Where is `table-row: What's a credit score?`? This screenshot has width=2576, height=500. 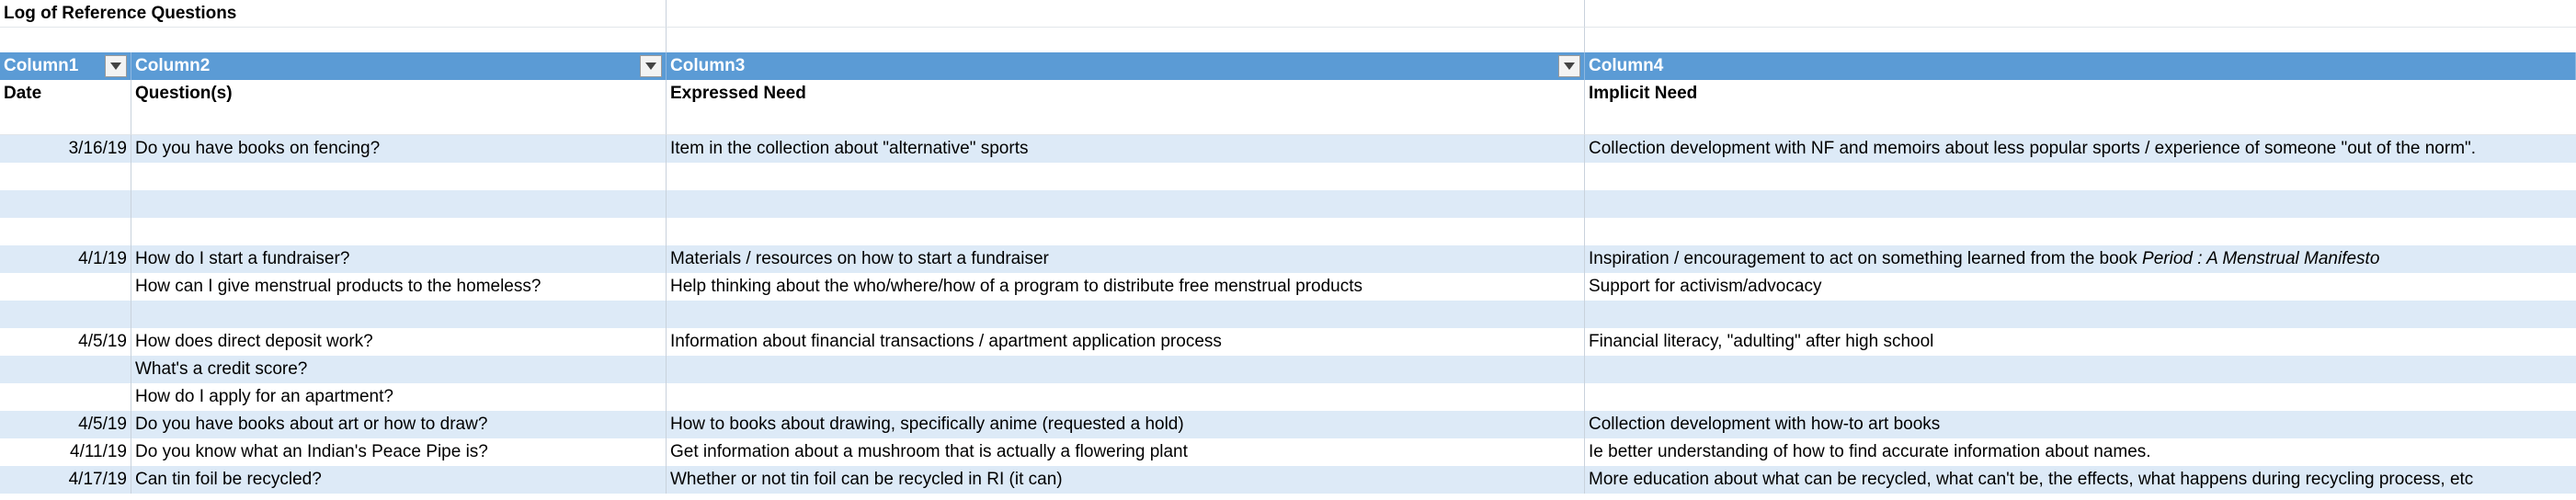
table-row: What's a credit score? is located at coordinates (1288, 369).